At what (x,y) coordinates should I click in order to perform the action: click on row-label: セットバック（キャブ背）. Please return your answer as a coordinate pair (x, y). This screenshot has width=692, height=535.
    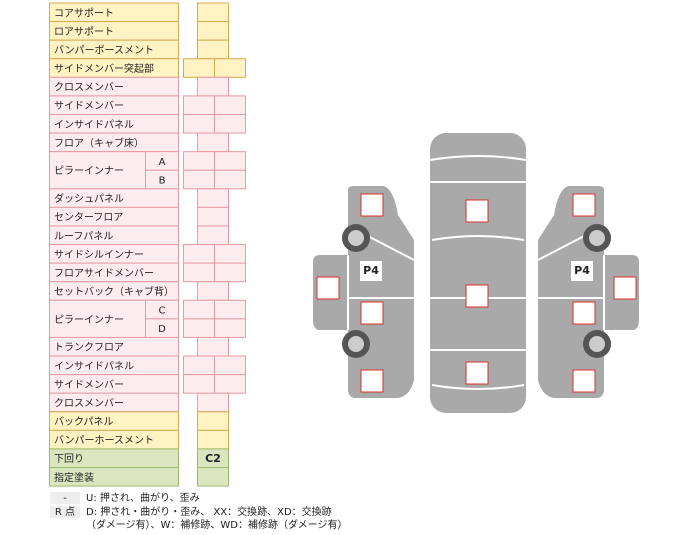
    Looking at the image, I should click on (114, 291).